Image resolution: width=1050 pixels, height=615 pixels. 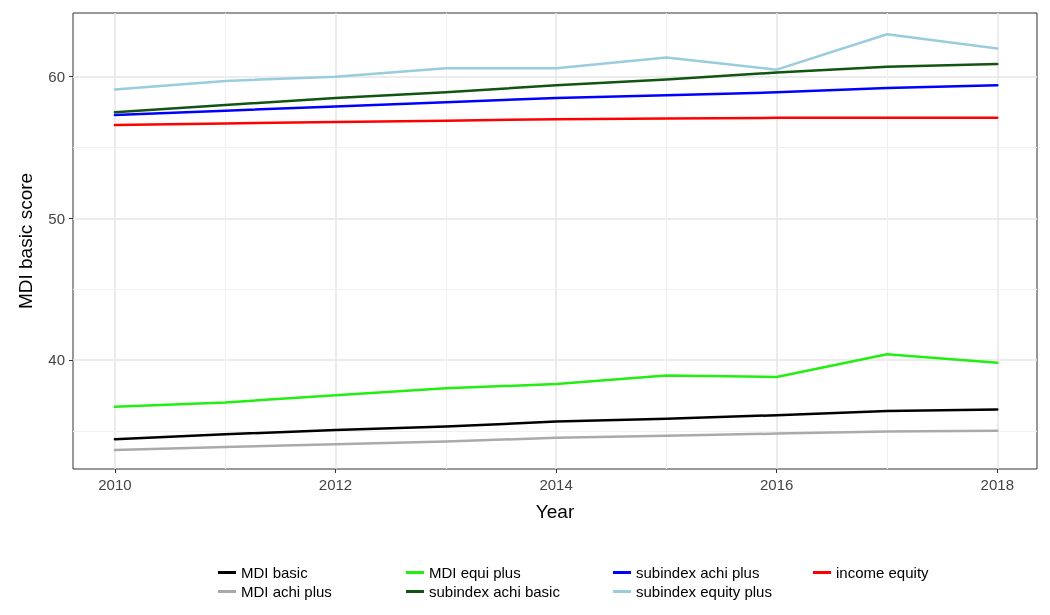 What do you see at coordinates (25, 241) in the screenshot?
I see `y-axis-title: MDI basic score` at bounding box center [25, 241].